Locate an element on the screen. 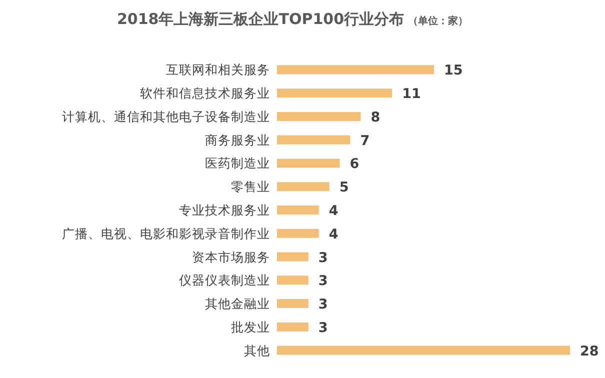 This screenshot has width=605, height=378. y-tick-label: 医药制造业 is located at coordinates (237, 163).